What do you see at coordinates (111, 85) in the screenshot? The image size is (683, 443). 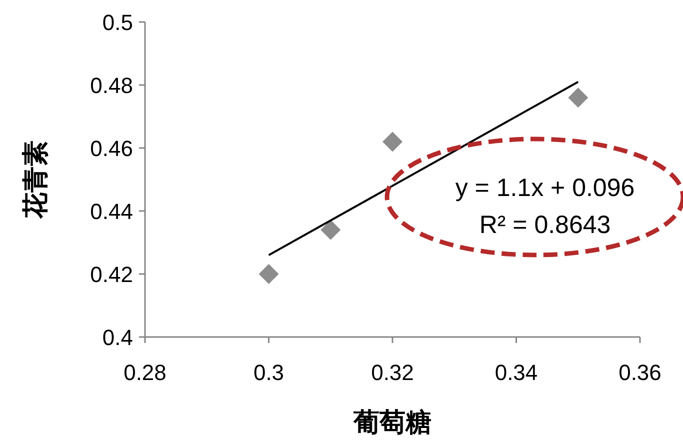 I see `y-tick-label: 0.48` at bounding box center [111, 85].